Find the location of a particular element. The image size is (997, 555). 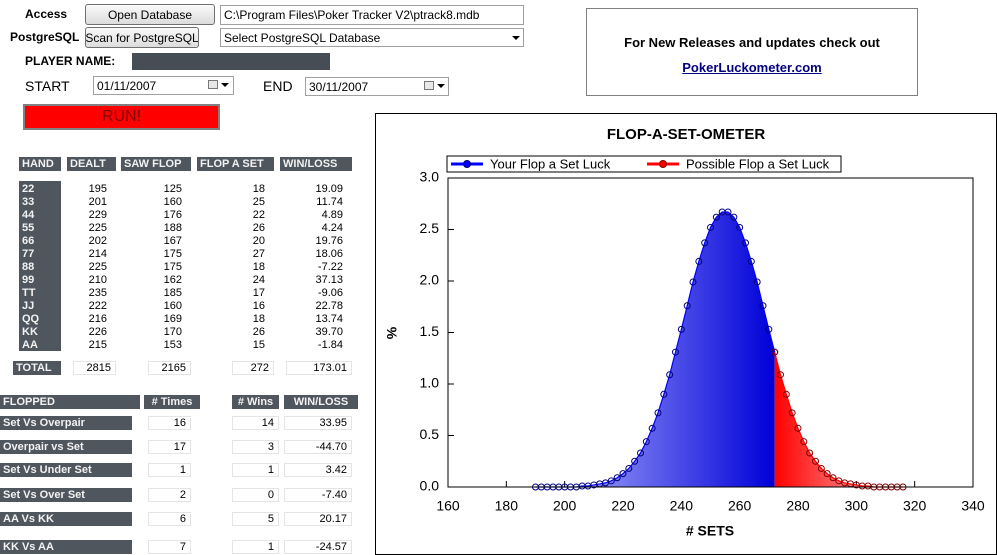

start-date-field: 01/11/2007 is located at coordinates (163, 85).